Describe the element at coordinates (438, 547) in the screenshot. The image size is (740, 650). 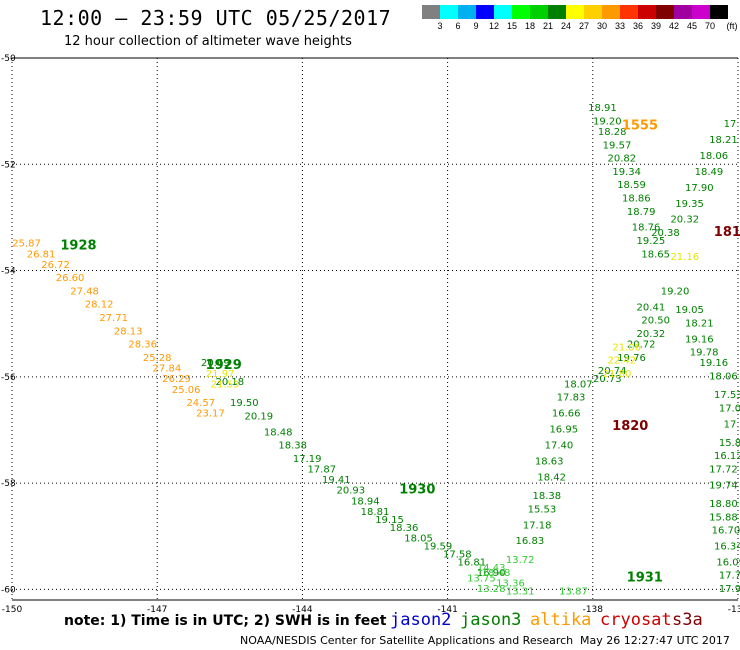
I see `swh-value-label: 19.59` at that location.